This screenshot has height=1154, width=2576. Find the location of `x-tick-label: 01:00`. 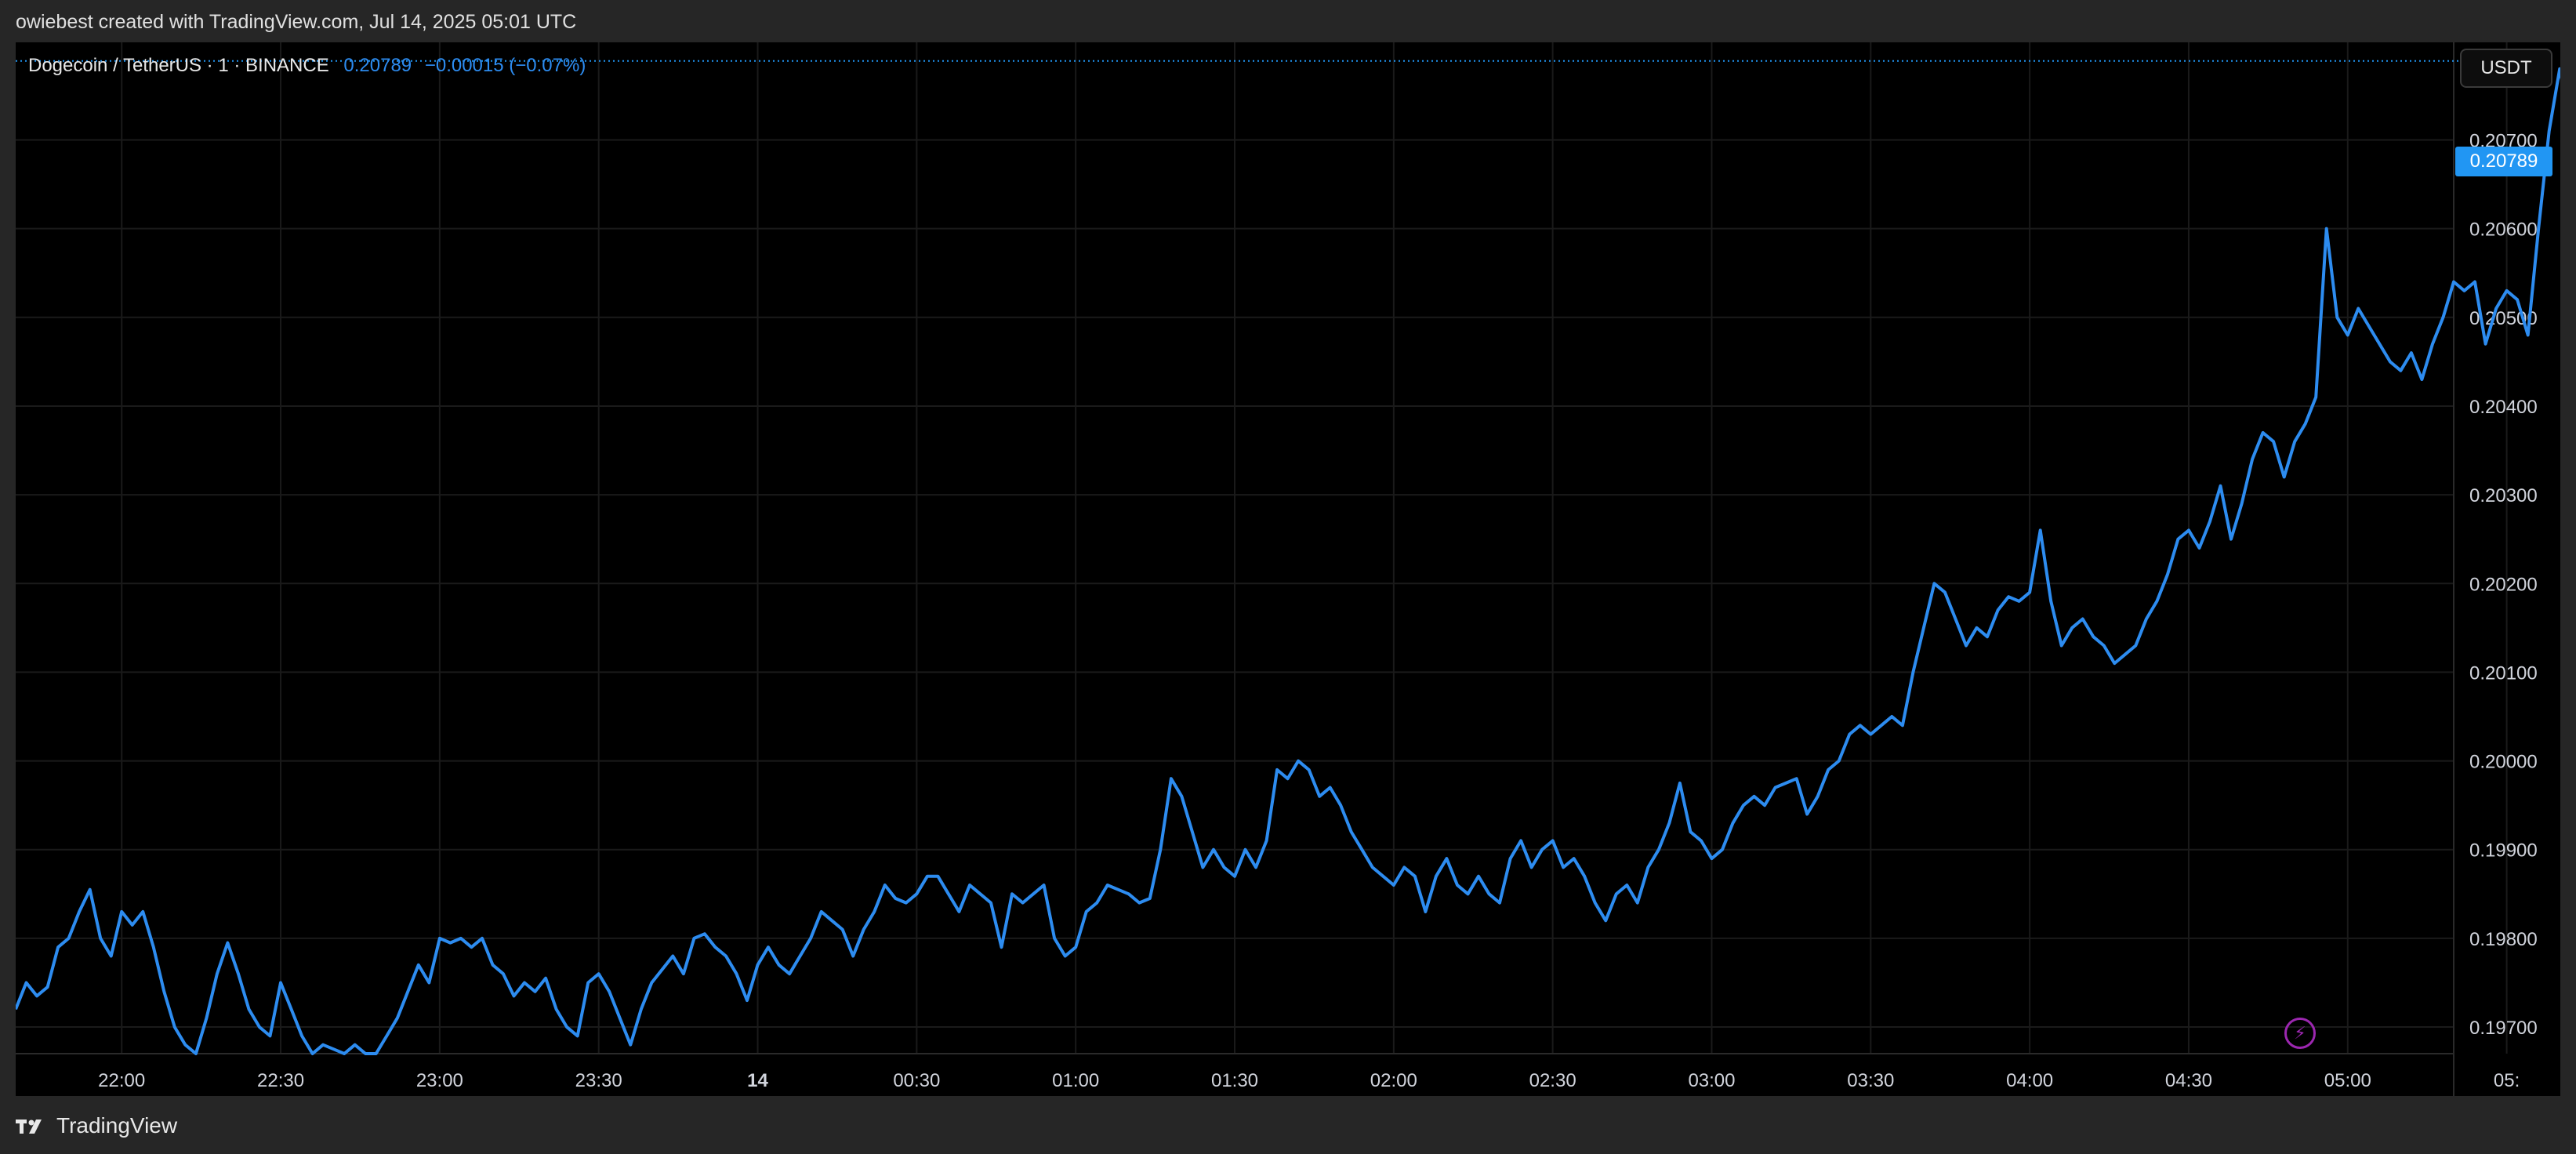

x-tick-label: 01:00 is located at coordinates (1076, 1080).